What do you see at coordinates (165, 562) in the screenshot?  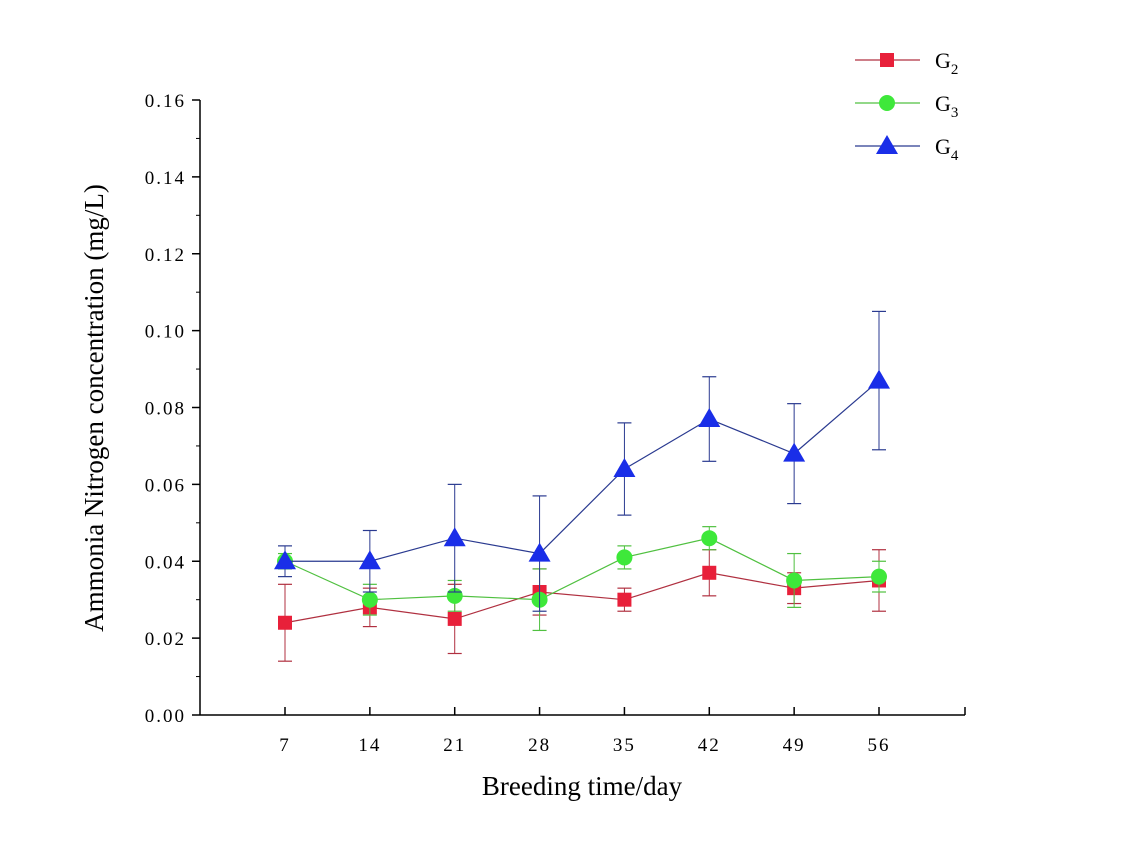 I see `y-tick-label: 0.04` at bounding box center [165, 562].